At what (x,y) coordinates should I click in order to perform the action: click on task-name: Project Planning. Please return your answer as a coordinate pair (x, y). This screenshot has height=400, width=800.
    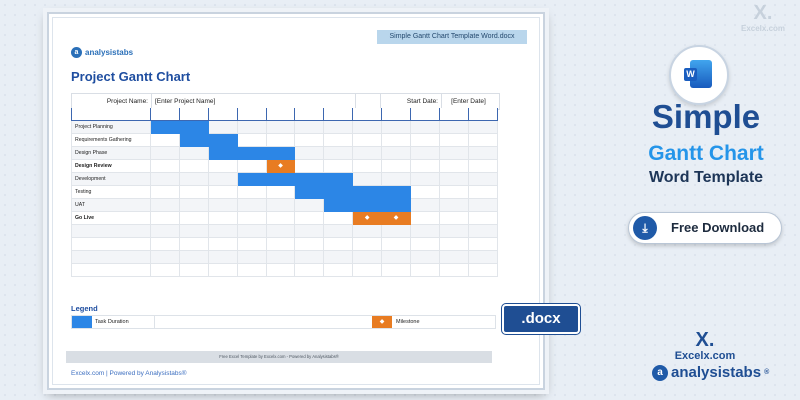
    Looking at the image, I should click on (111, 127).